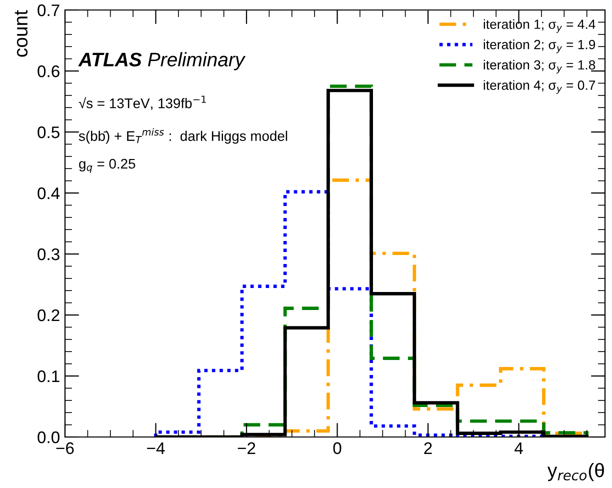 The height and width of the screenshot is (488, 612). Describe the element at coordinates (428, 448) in the screenshot. I see `x-tick-label: 2` at that location.